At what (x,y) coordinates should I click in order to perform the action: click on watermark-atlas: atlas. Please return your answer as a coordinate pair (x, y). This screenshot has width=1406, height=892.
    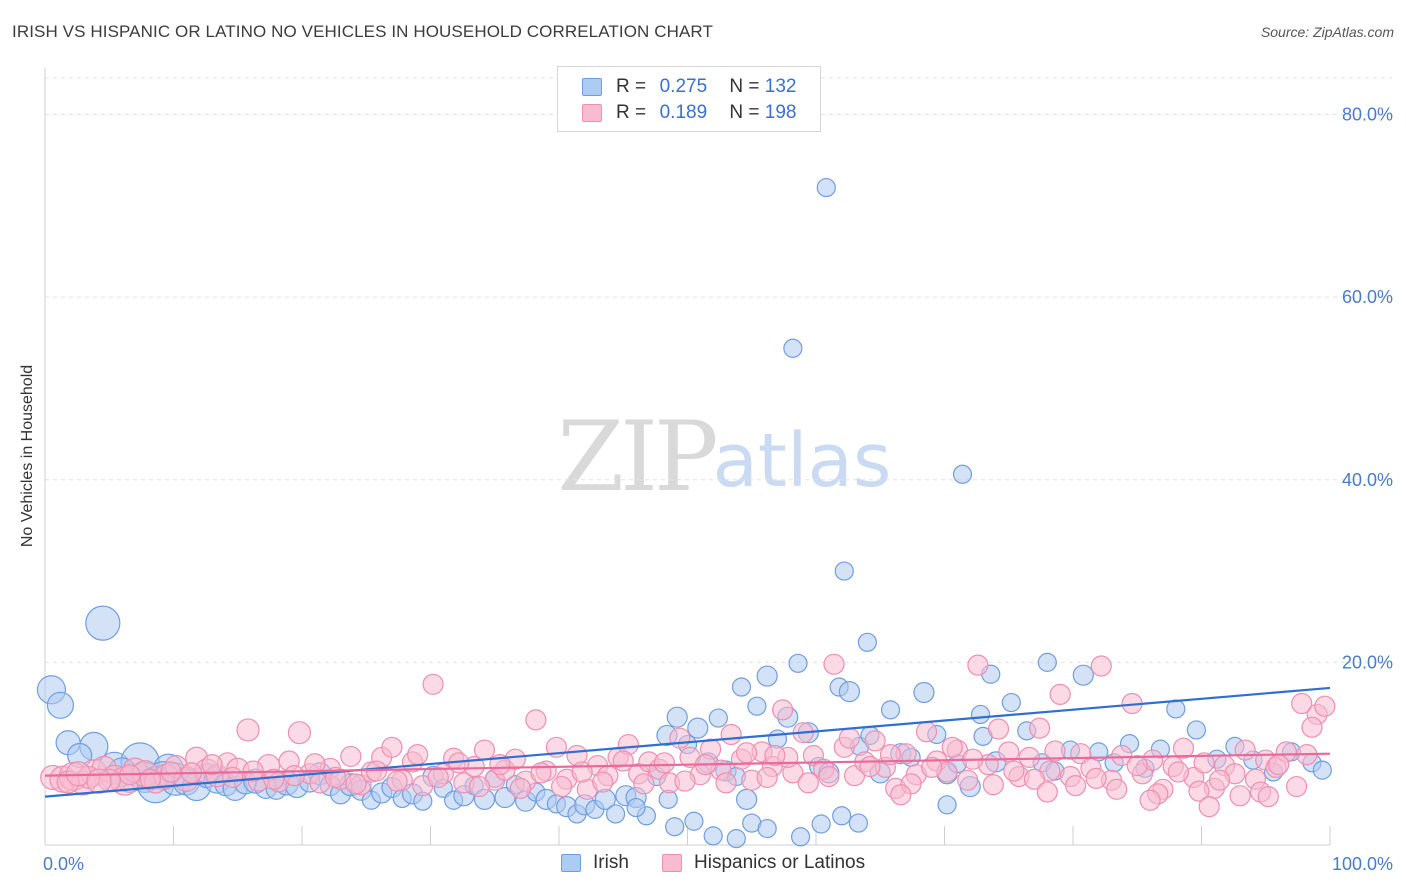
    Looking at the image, I should click on (802, 461).